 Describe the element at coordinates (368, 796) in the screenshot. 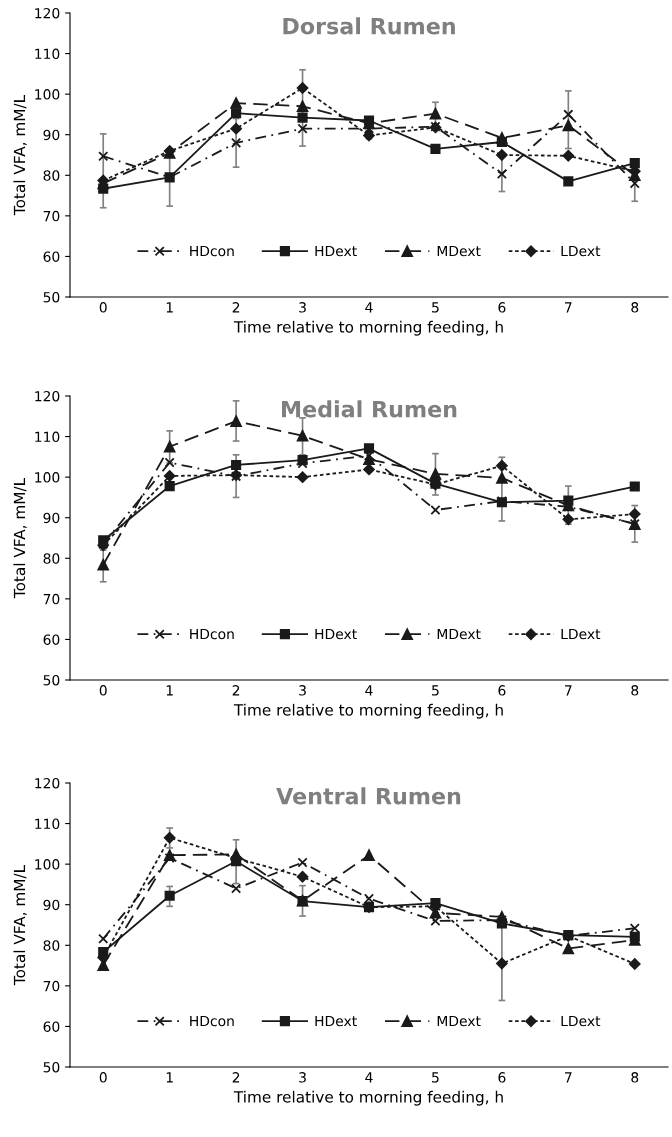

I see `chart-title: Ventral Rumen` at that location.